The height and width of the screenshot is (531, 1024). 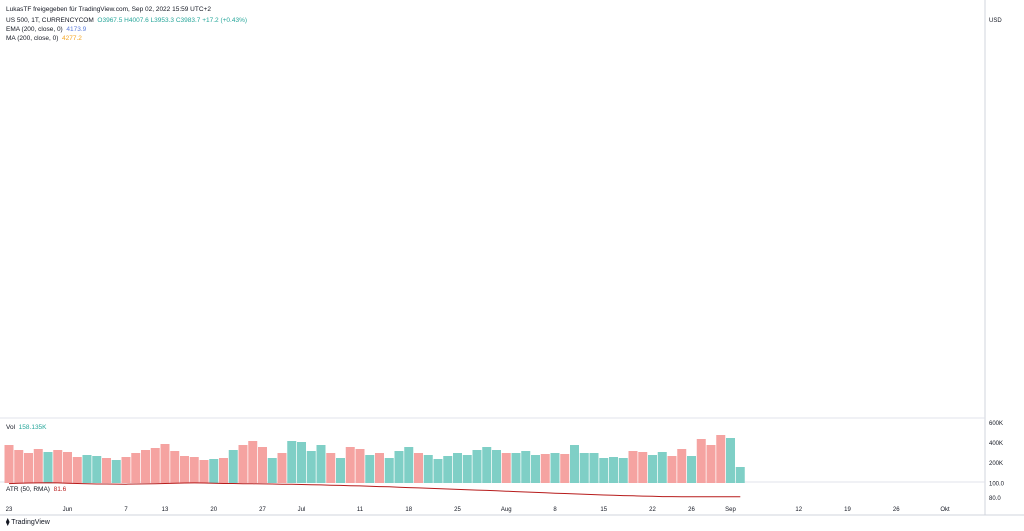 I want to click on time-tick-label: 26, so click(x=896, y=510).